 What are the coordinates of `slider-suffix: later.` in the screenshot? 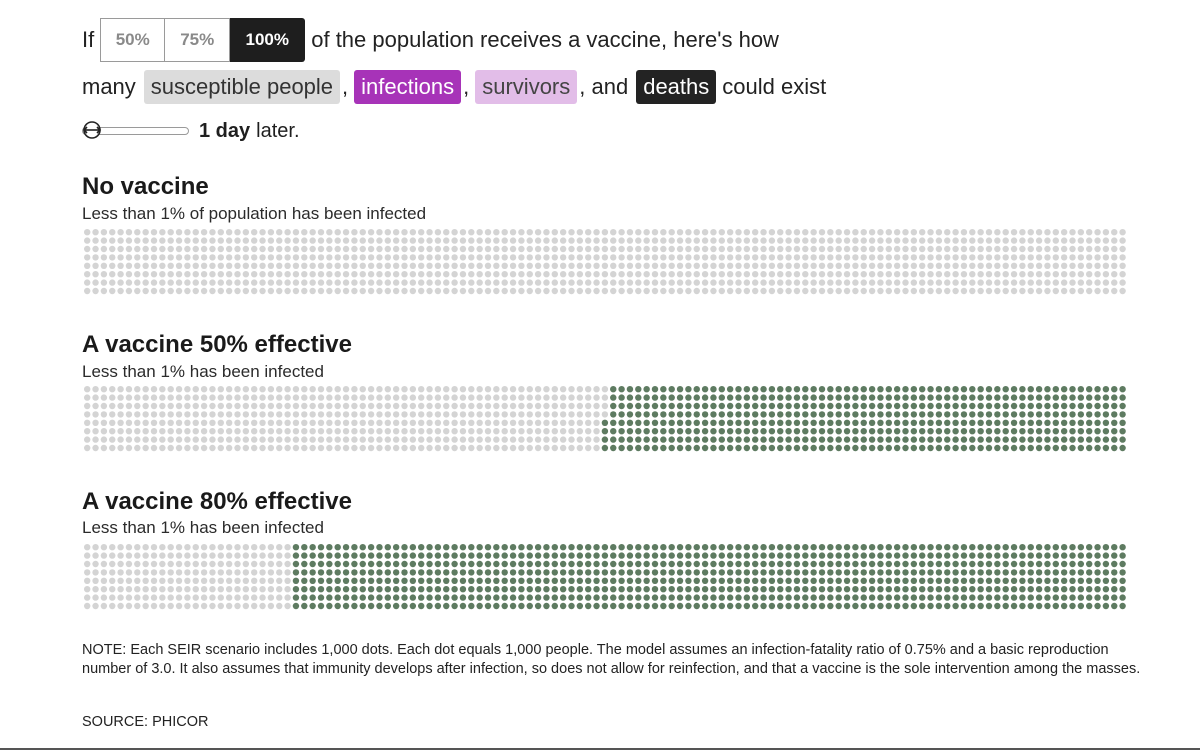 It's located at (278, 130).